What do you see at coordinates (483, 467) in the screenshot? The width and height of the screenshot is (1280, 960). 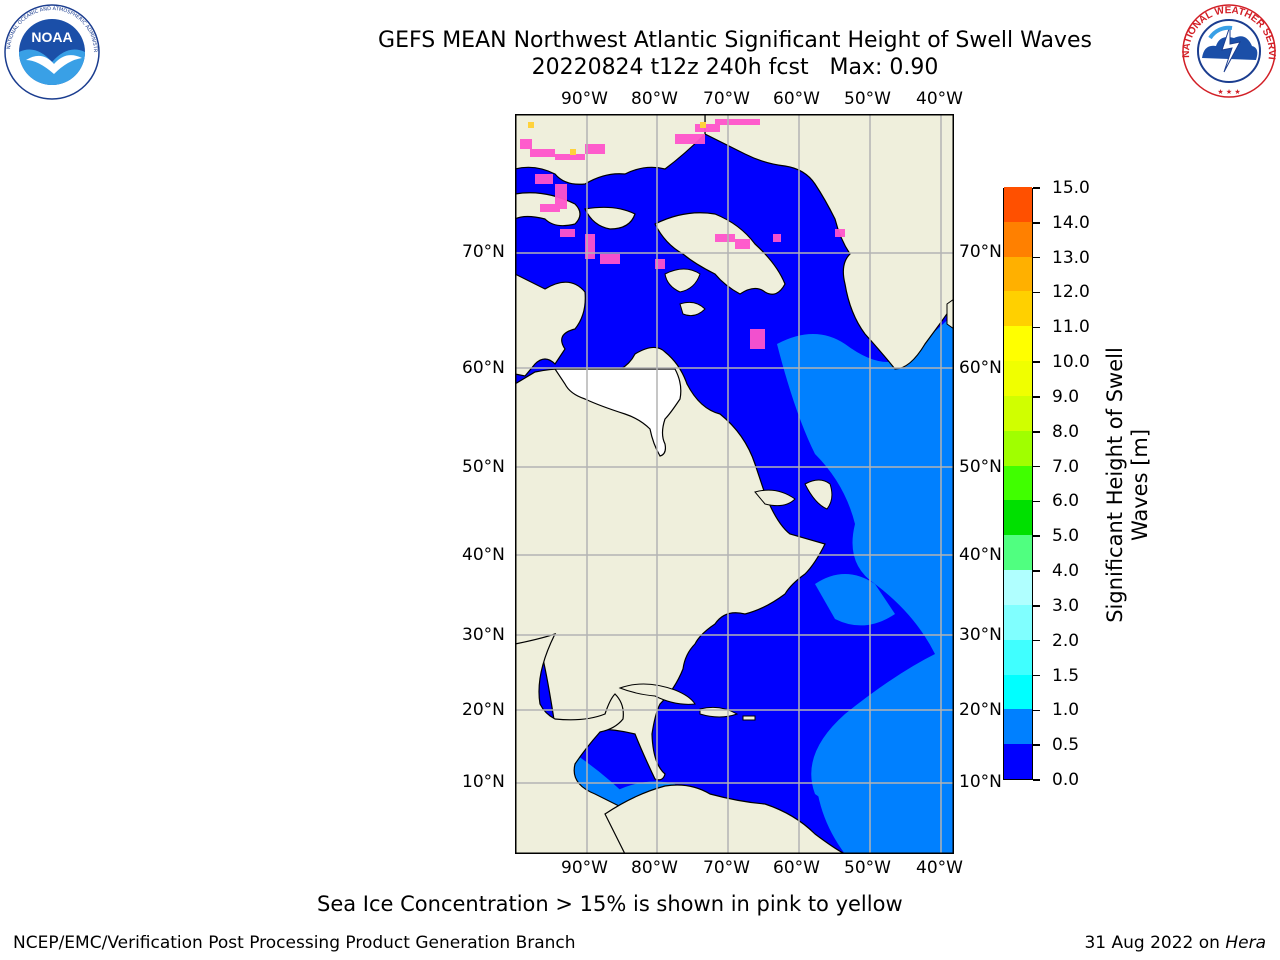 I see `lat-label-left: 50°N` at bounding box center [483, 467].